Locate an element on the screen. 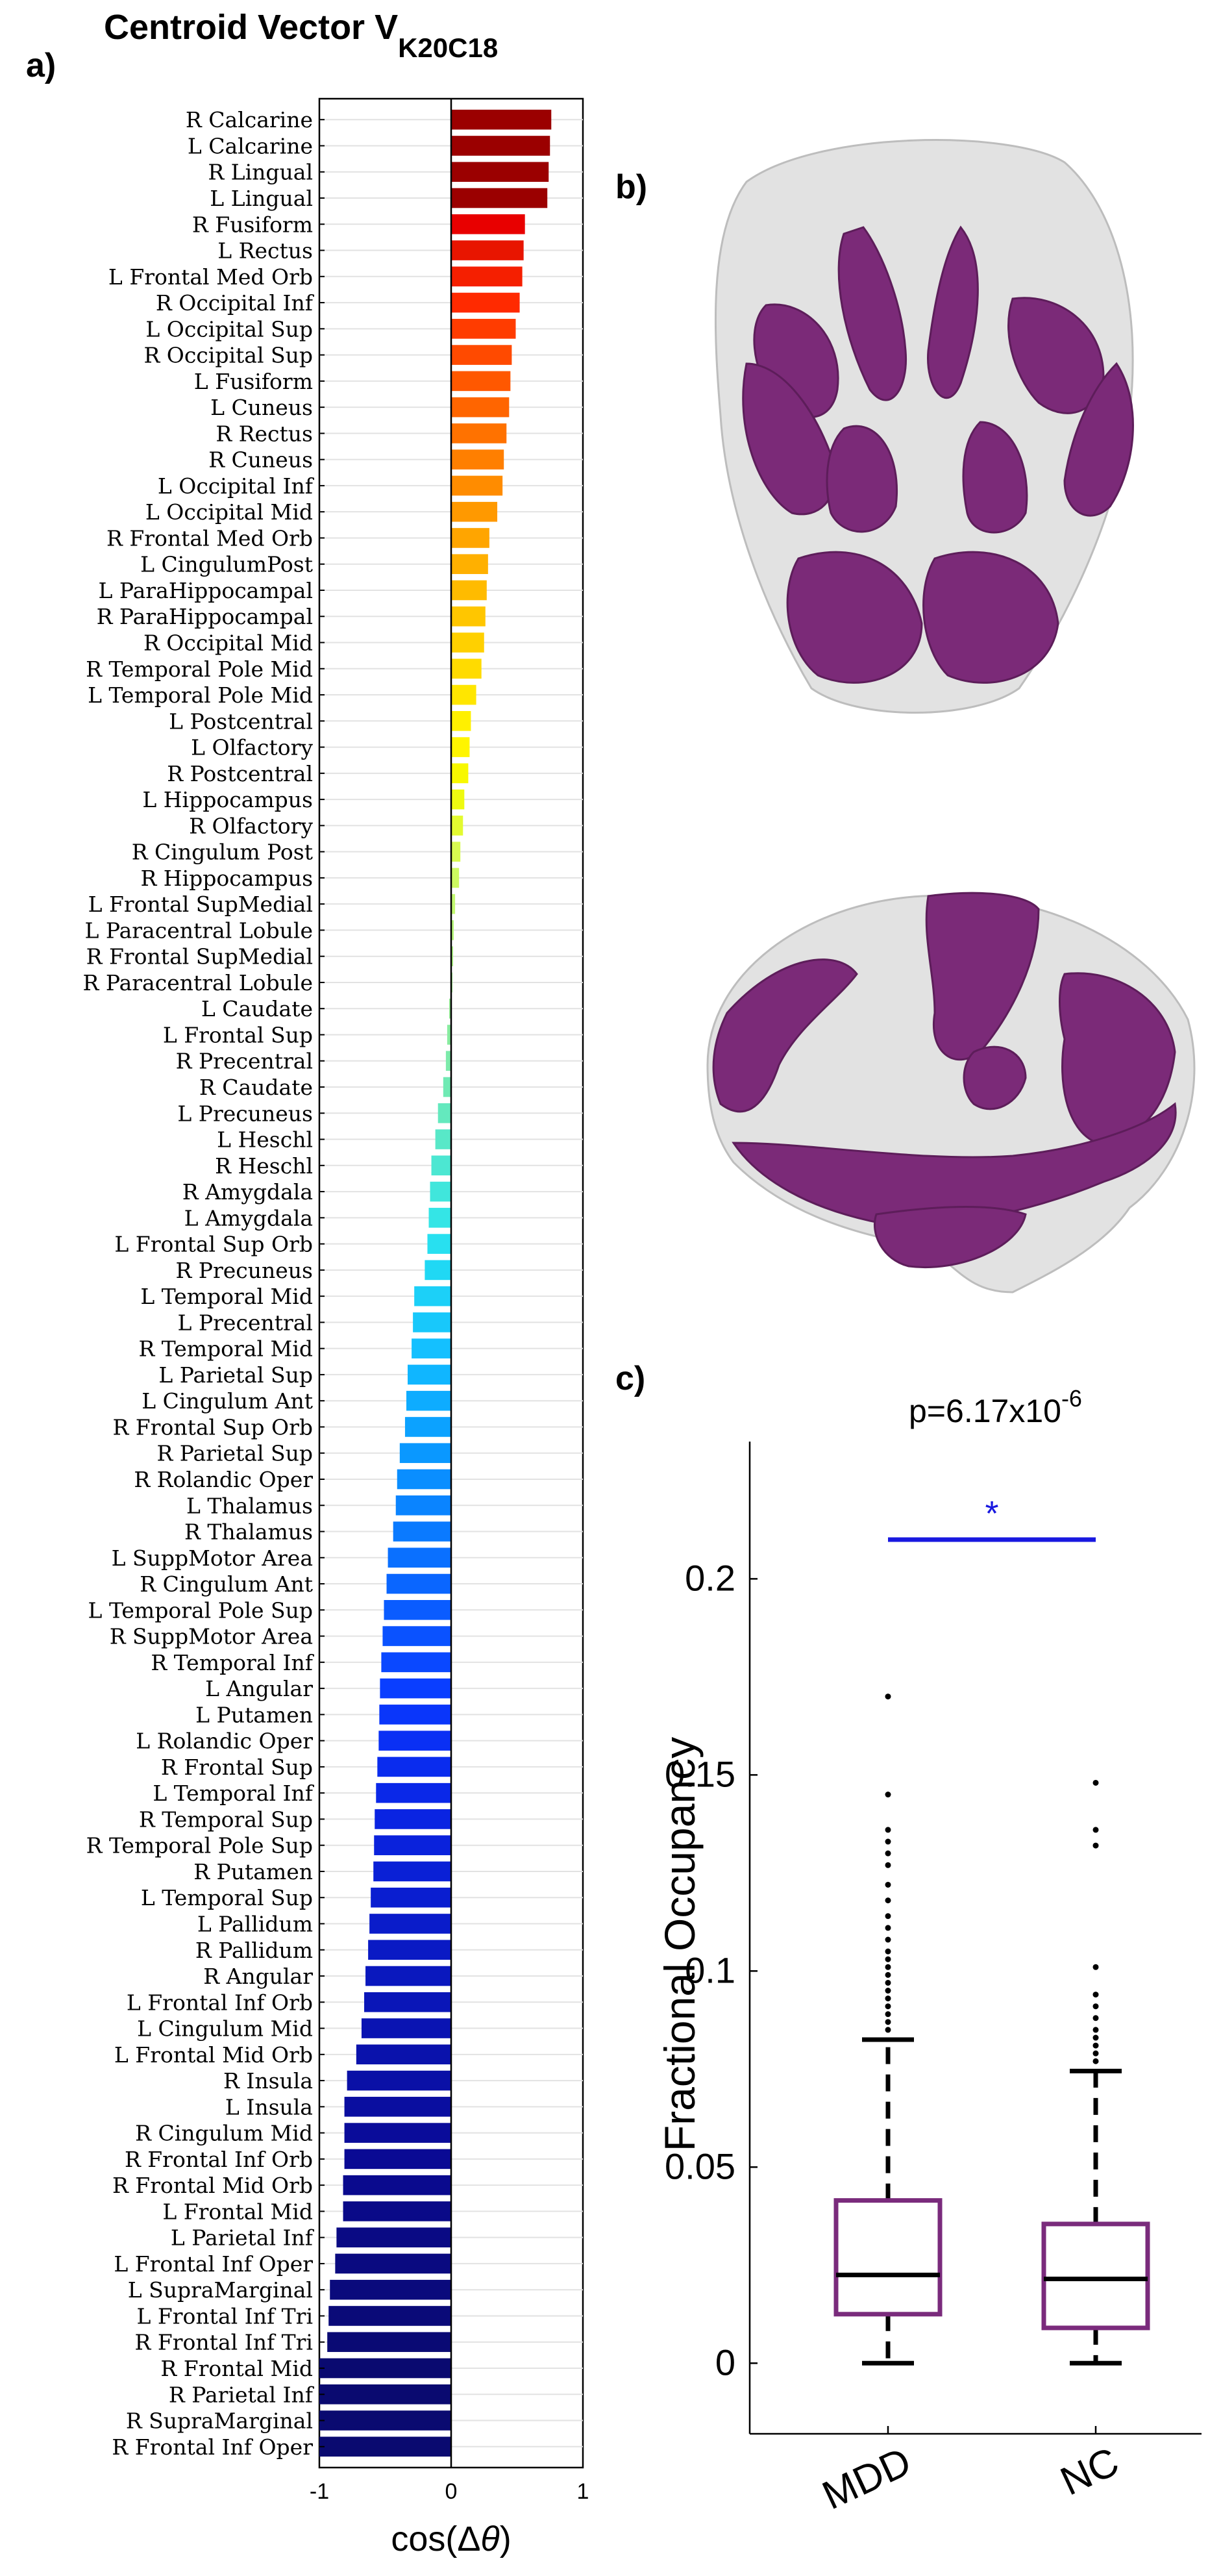 This screenshot has width=1221, height=2576. bar-category-label: L Cingulum Mid is located at coordinates (225, 2029).